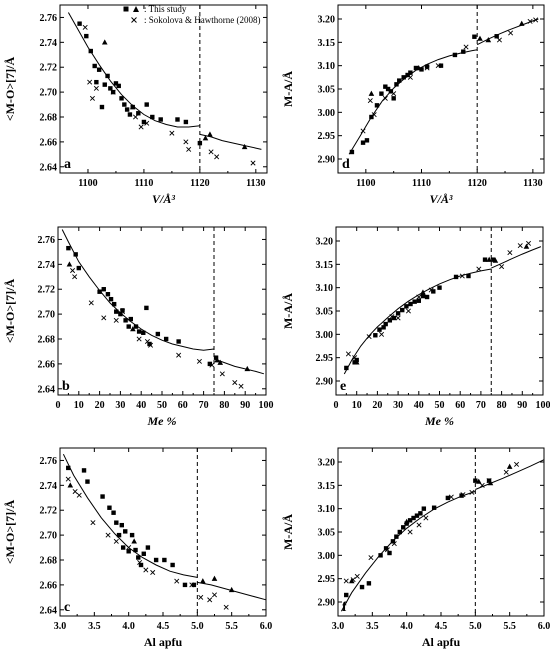  Describe the element at coordinates (522, 405) in the screenshot. I see `x-tick-label: 90` at that location.